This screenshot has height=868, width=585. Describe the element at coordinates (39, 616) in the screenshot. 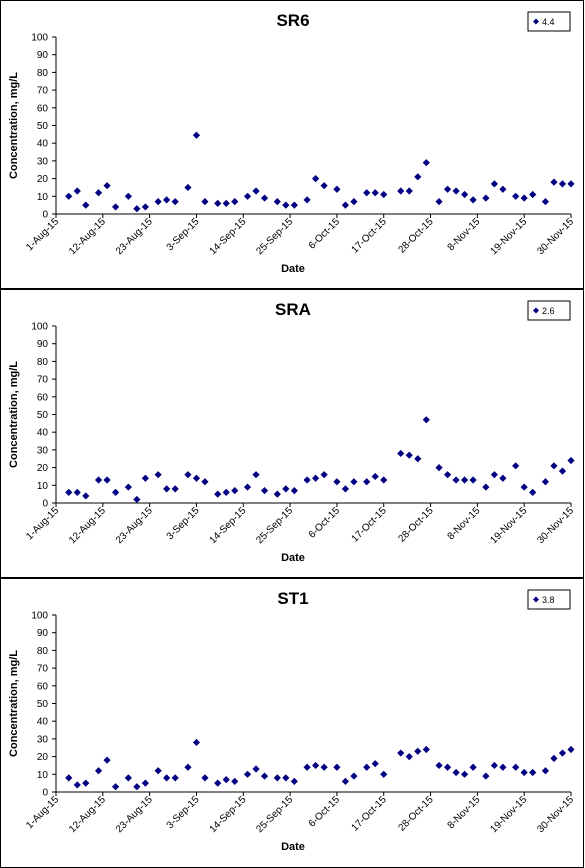

I see `y-tick-label: 100` at that location.